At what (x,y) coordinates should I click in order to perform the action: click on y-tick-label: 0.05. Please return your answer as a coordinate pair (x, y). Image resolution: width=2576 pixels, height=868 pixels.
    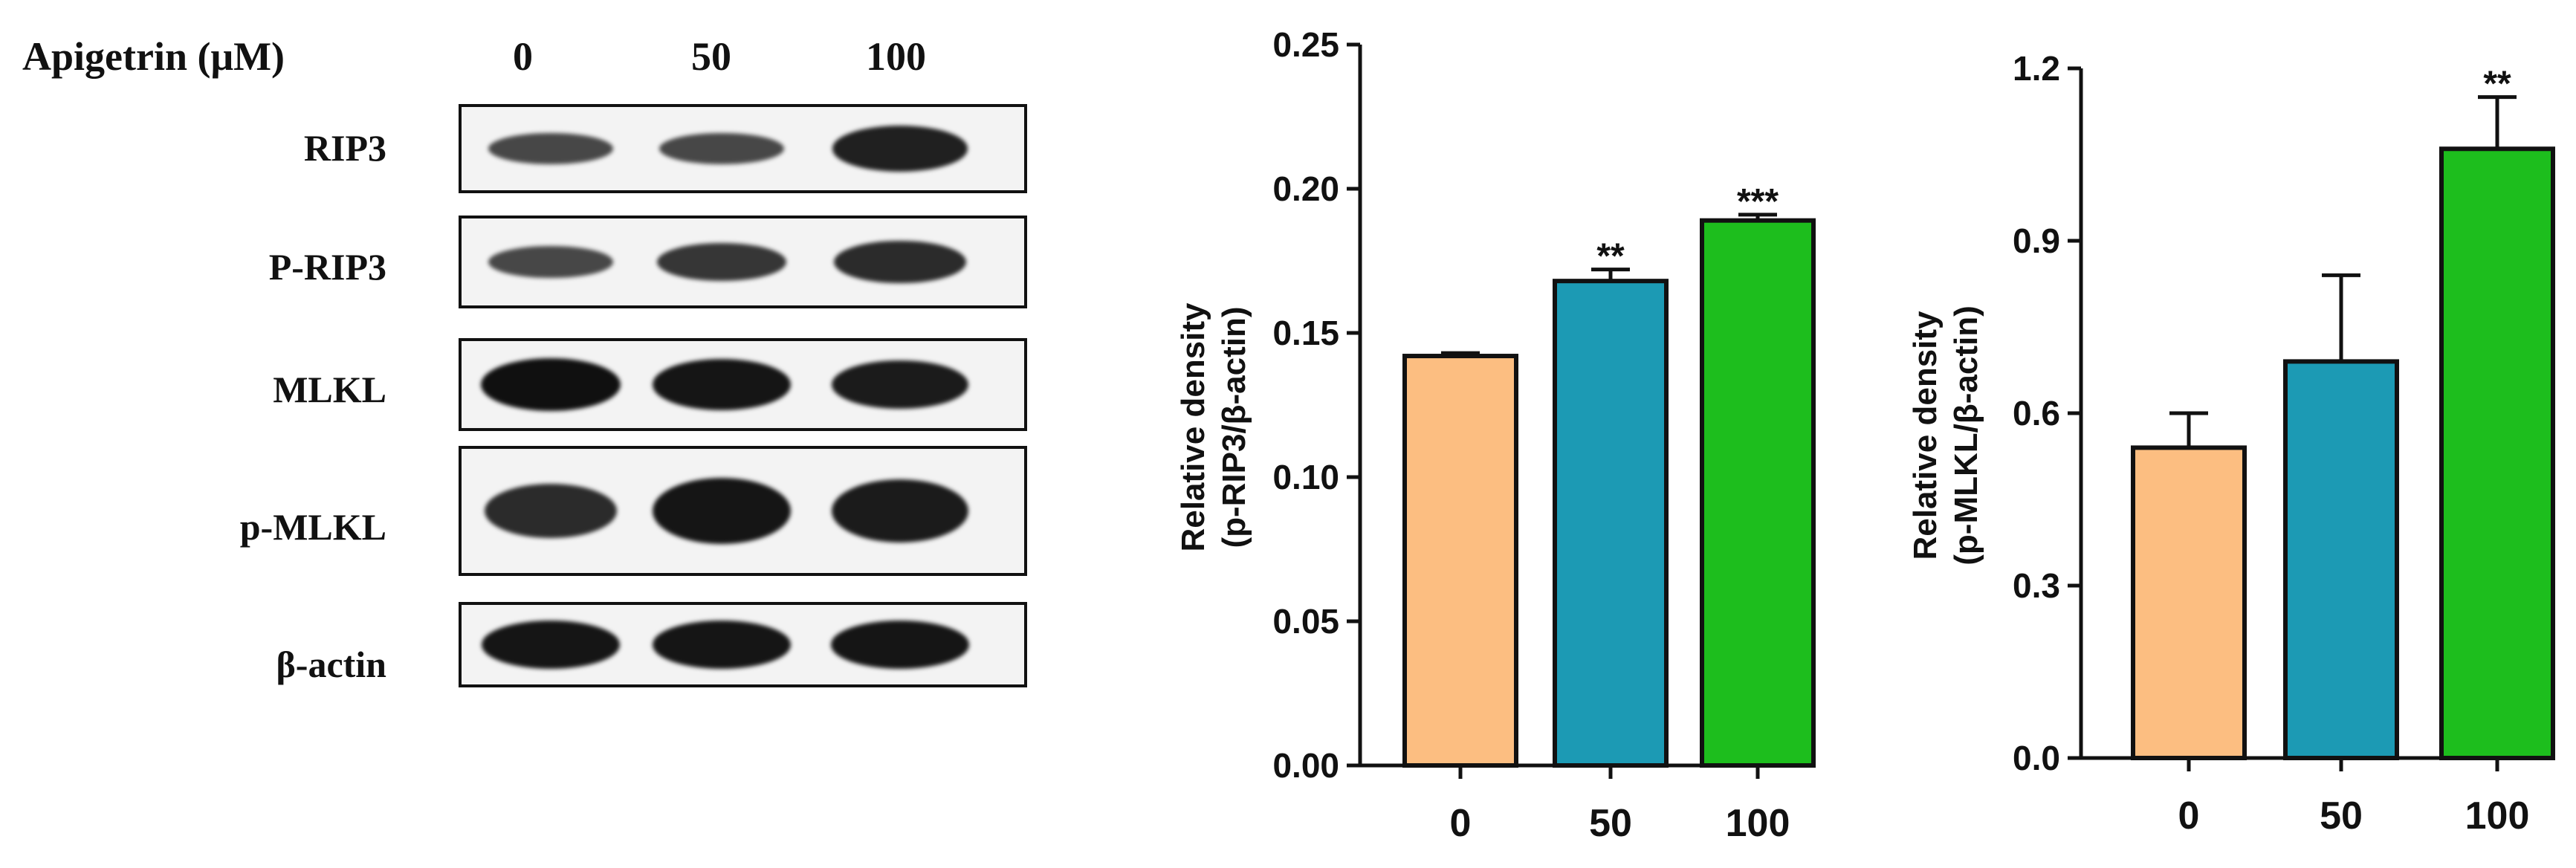
    Looking at the image, I should click on (1305, 621).